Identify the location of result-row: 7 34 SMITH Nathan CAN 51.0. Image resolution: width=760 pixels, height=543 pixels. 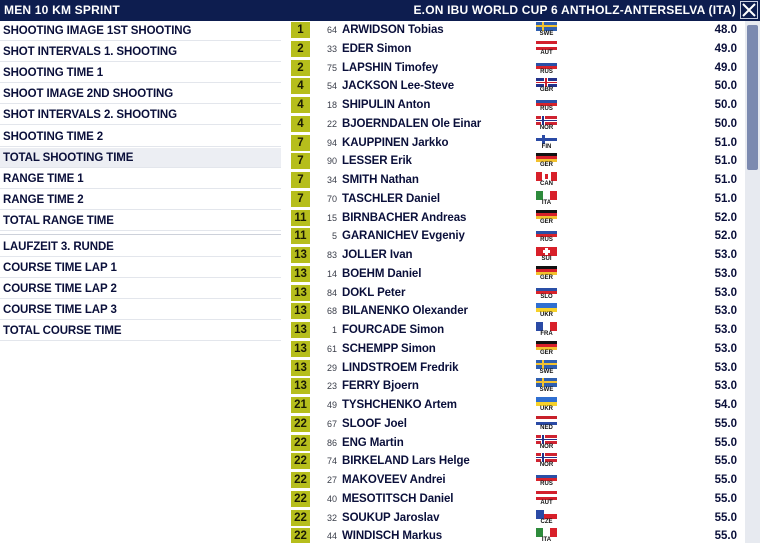
(515, 180).